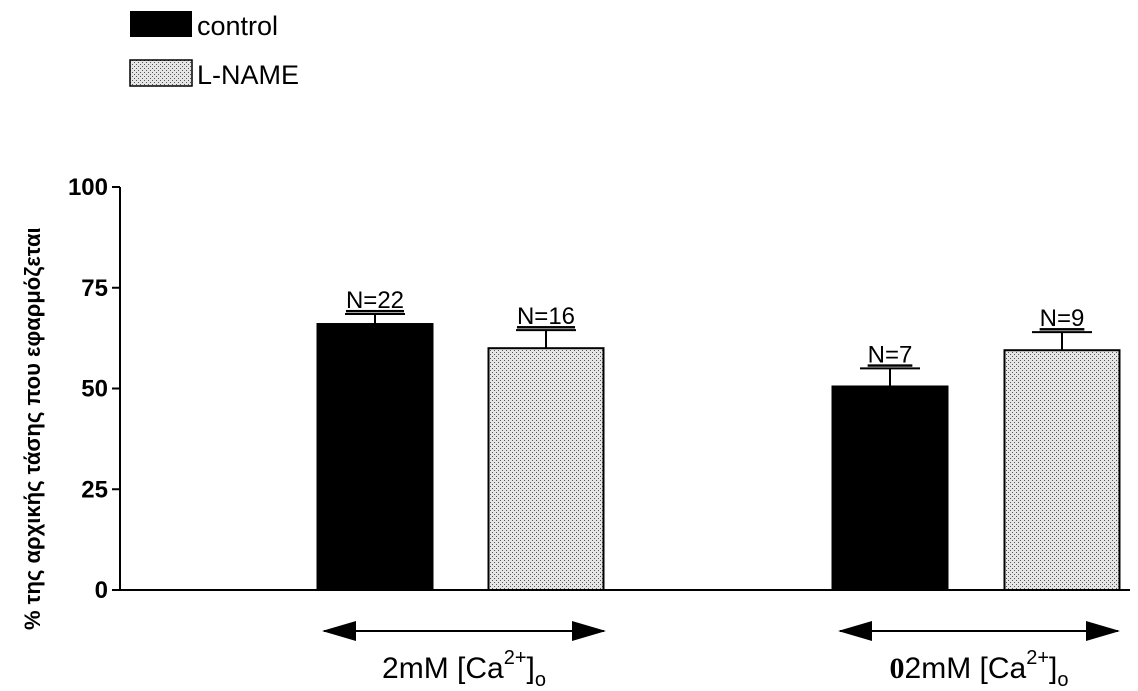  Describe the element at coordinates (721, 656) in the screenshot. I see `group-annotations: 2mM [Ca2+]o 02mM [Ca2+]o` at that location.